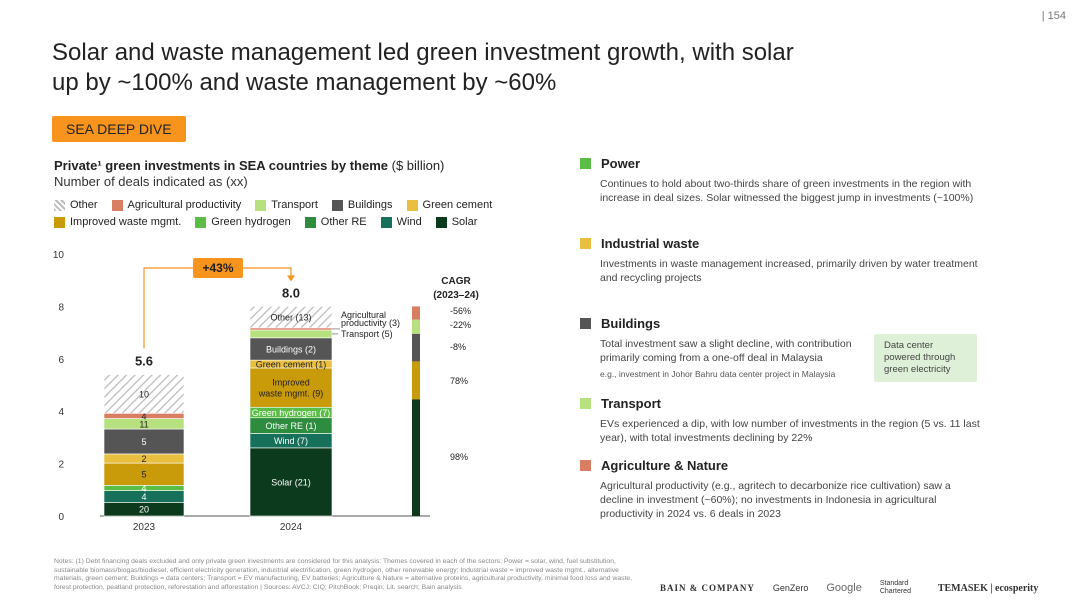 This screenshot has width=1080, height=608. What do you see at coordinates (459, 457) in the screenshot?
I see `cagr-value: 98%` at bounding box center [459, 457].